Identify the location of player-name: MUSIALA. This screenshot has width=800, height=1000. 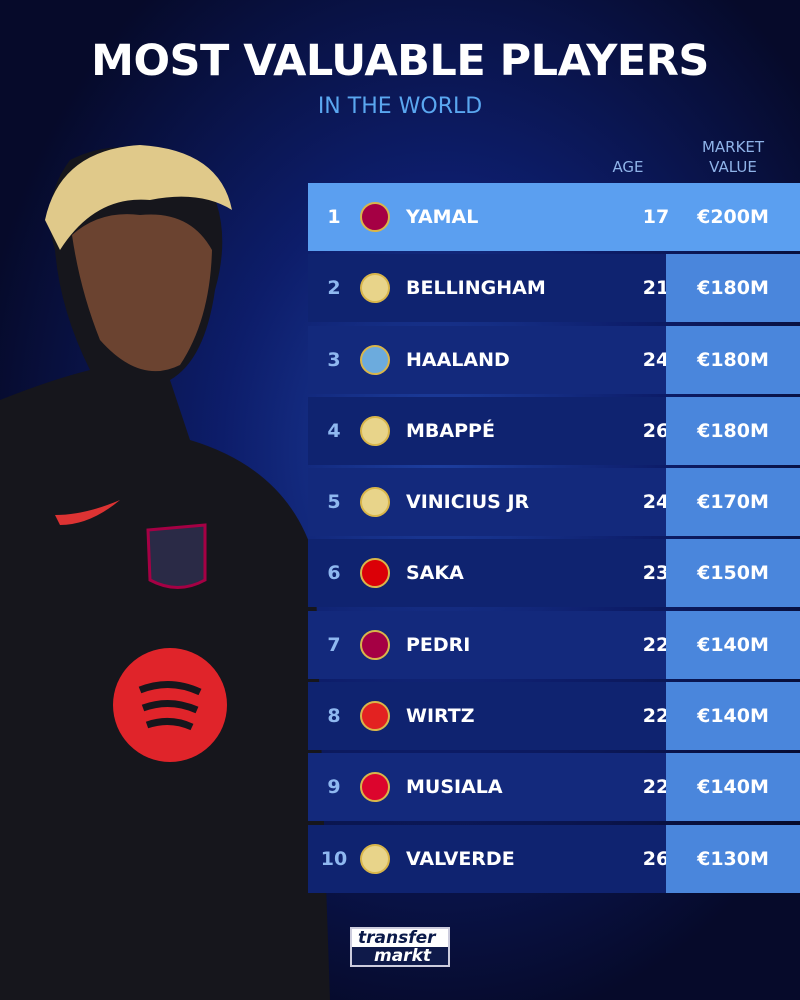
(454, 787).